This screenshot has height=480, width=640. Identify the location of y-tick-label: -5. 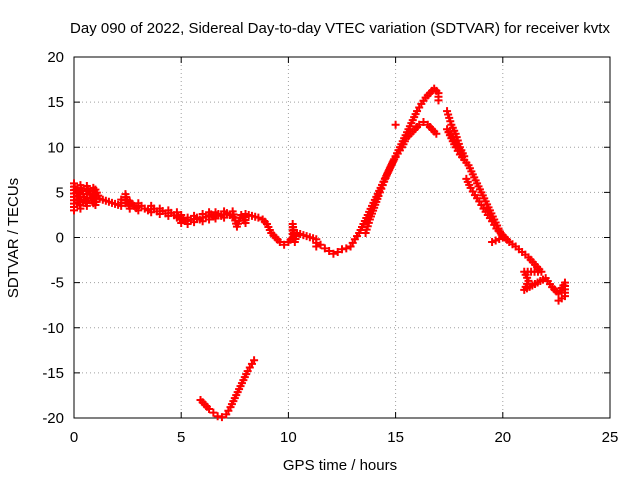
(57, 283).